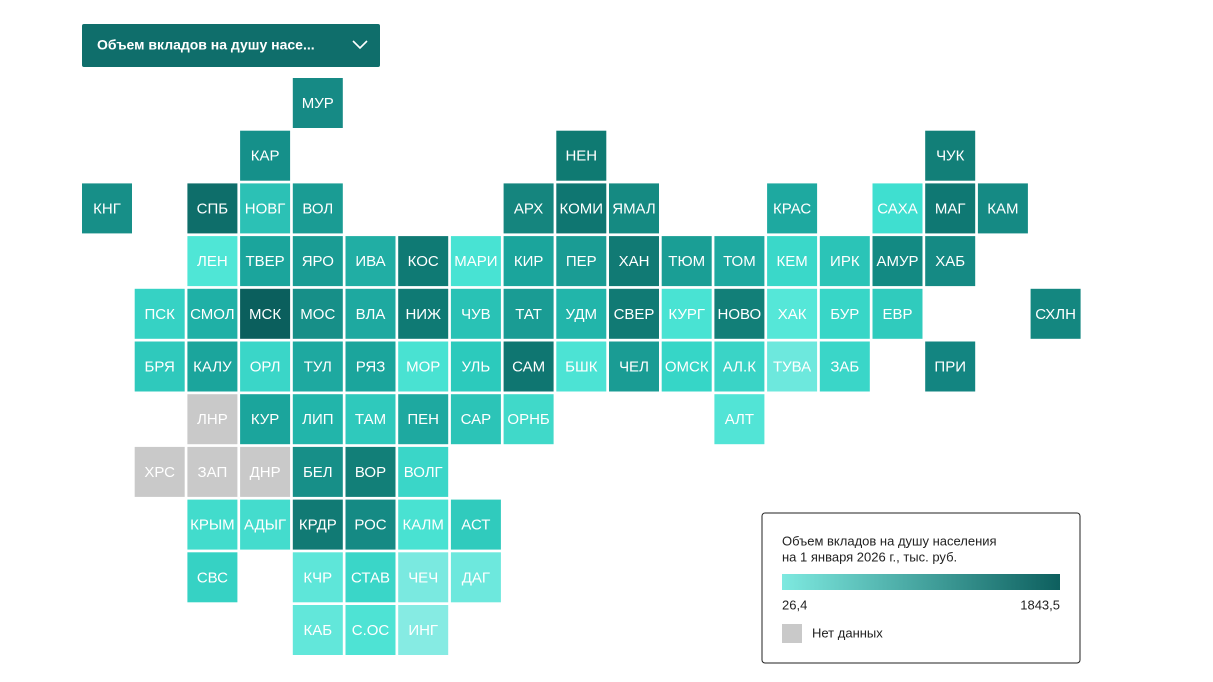 This screenshot has height=682, width=1213. Describe the element at coordinates (265, 261) in the screenshot. I see `tile-label: ТВЕР` at that location.